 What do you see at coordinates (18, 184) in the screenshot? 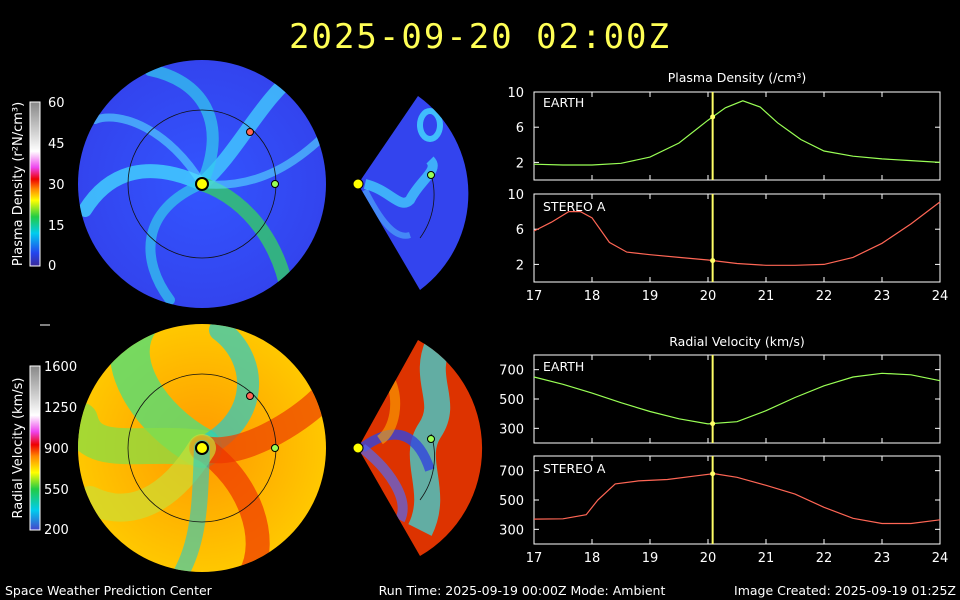
I see `density-colorbar-label: Plasma Density (r²N/cm³)` at bounding box center [18, 184].